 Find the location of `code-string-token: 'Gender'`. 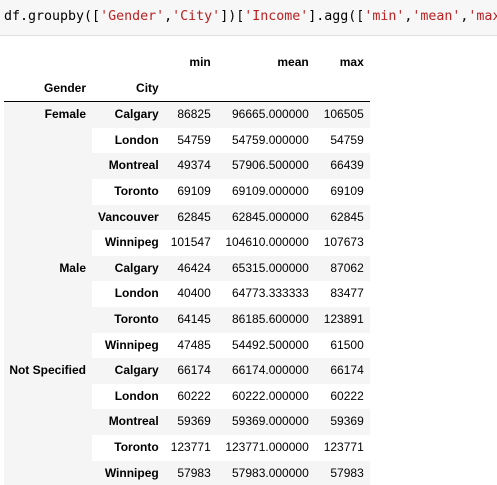

code-string-token: 'Gender' is located at coordinates (132, 16).